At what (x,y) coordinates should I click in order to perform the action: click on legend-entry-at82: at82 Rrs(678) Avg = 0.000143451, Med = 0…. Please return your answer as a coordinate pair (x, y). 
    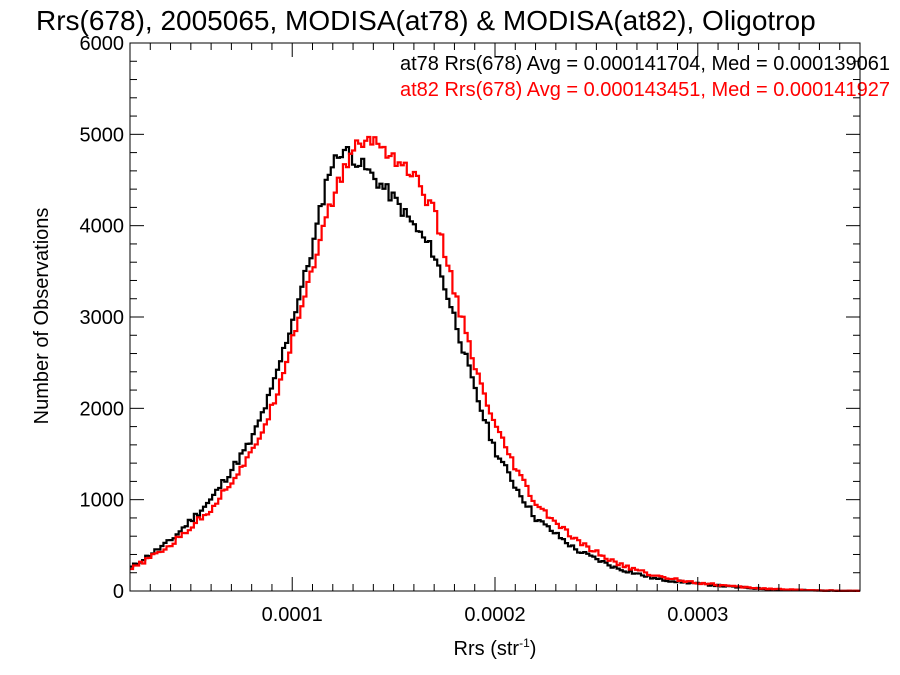
    Looking at the image, I should click on (645, 90).